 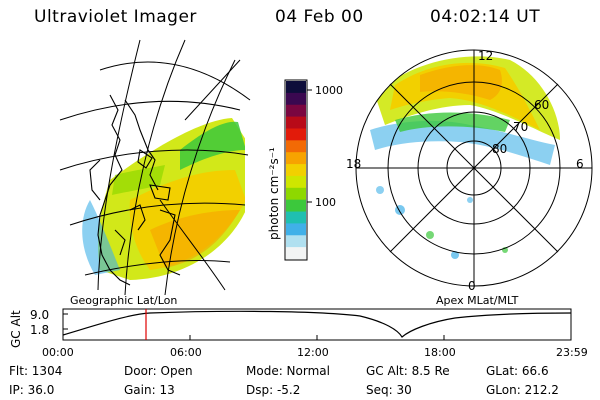 What do you see at coordinates (477, 300) in the screenshot?
I see `right-map-caption: Apex MLat/MLT` at bounding box center [477, 300].